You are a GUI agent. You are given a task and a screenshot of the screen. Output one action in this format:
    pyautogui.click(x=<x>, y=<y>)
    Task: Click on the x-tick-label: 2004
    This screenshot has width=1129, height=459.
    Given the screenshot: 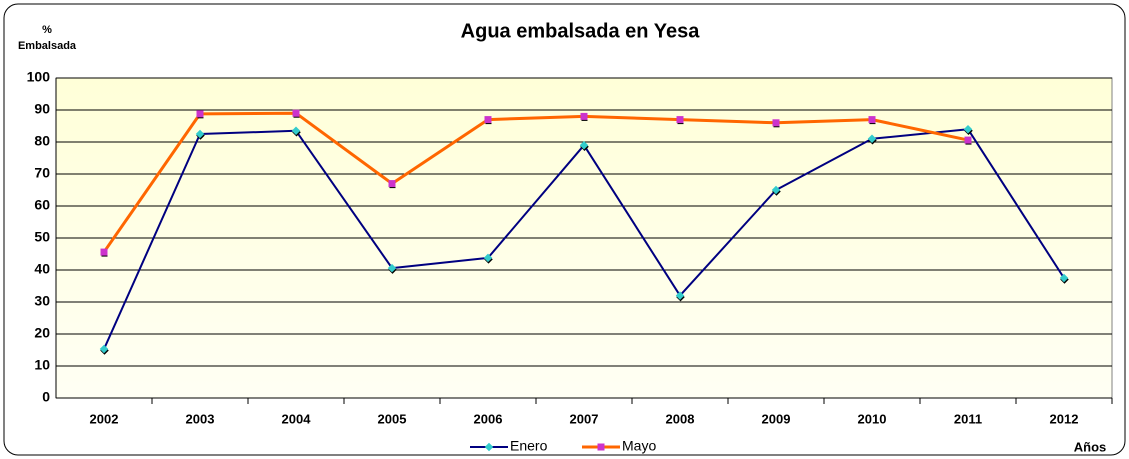 What is the action you would take?
    pyautogui.click(x=297, y=418)
    